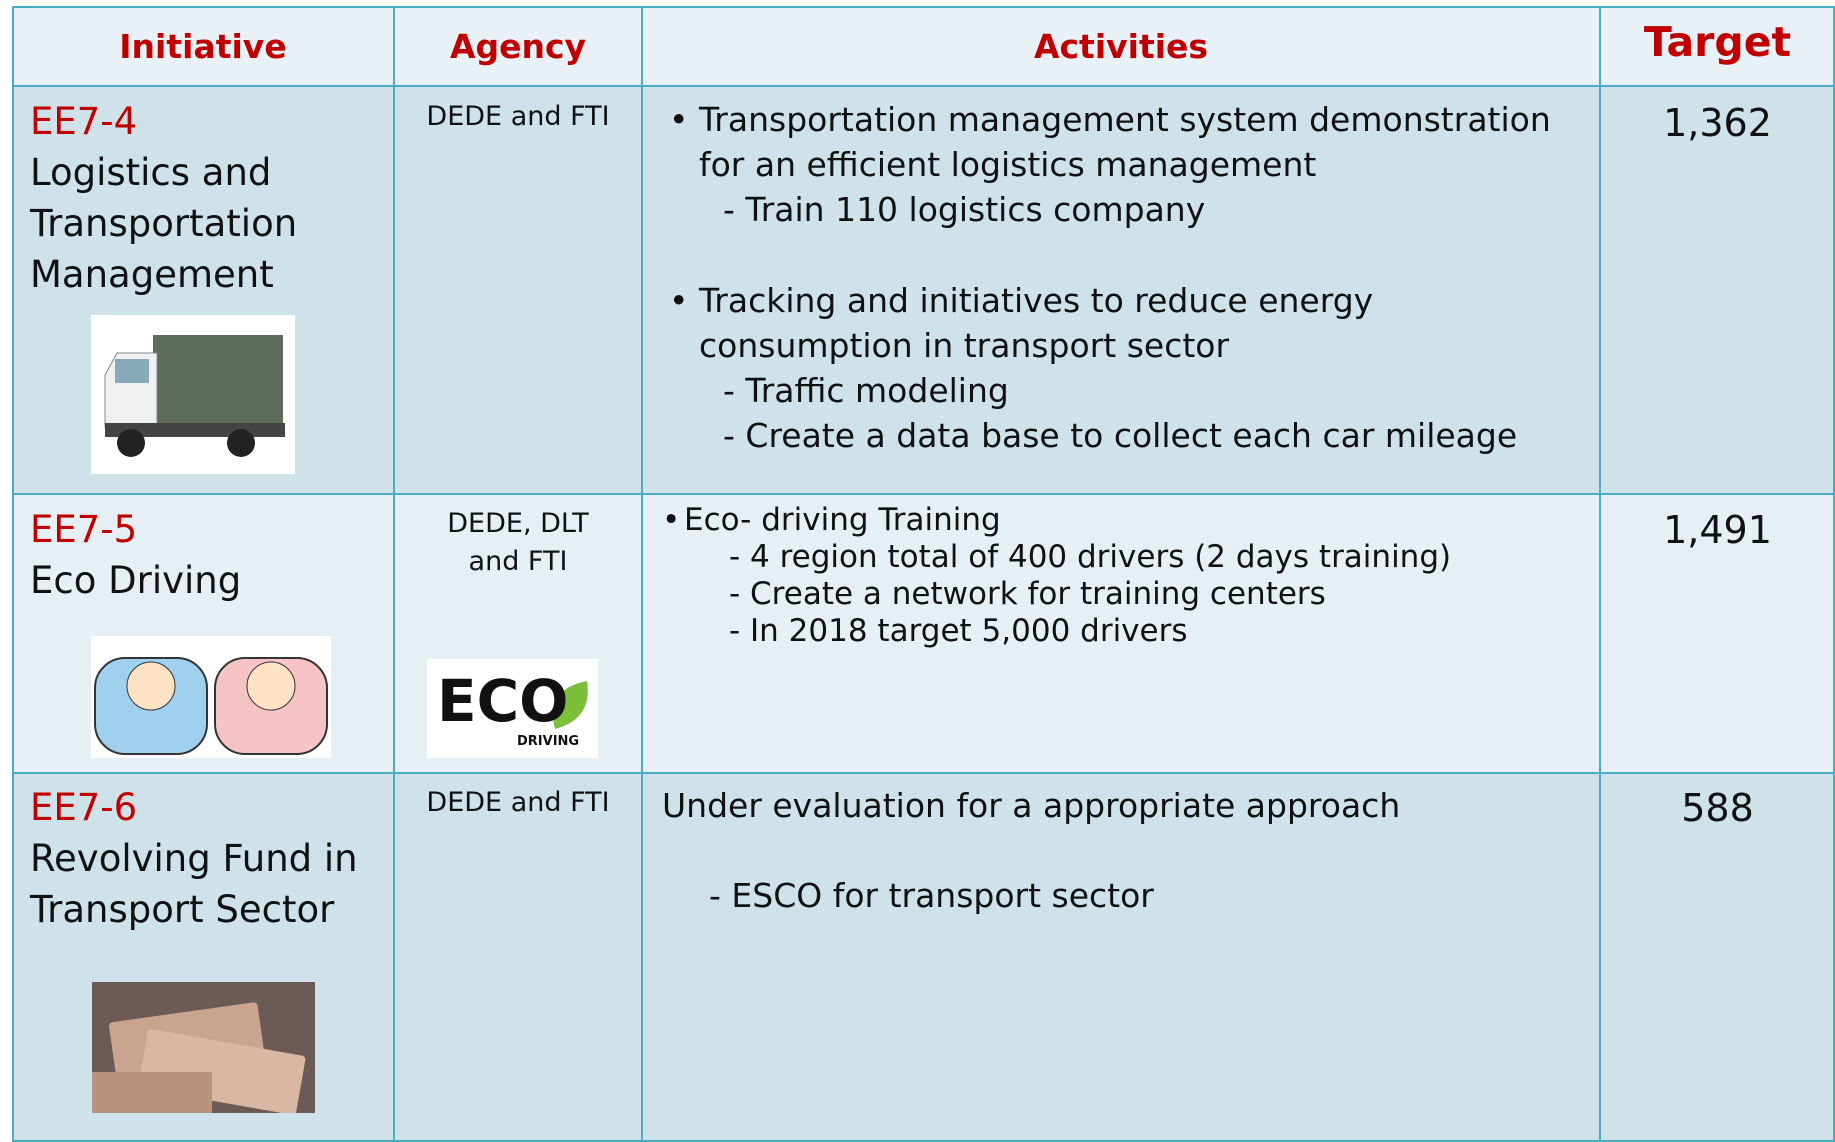  What do you see at coordinates (152, 274) in the screenshot?
I see `name: Management` at bounding box center [152, 274].